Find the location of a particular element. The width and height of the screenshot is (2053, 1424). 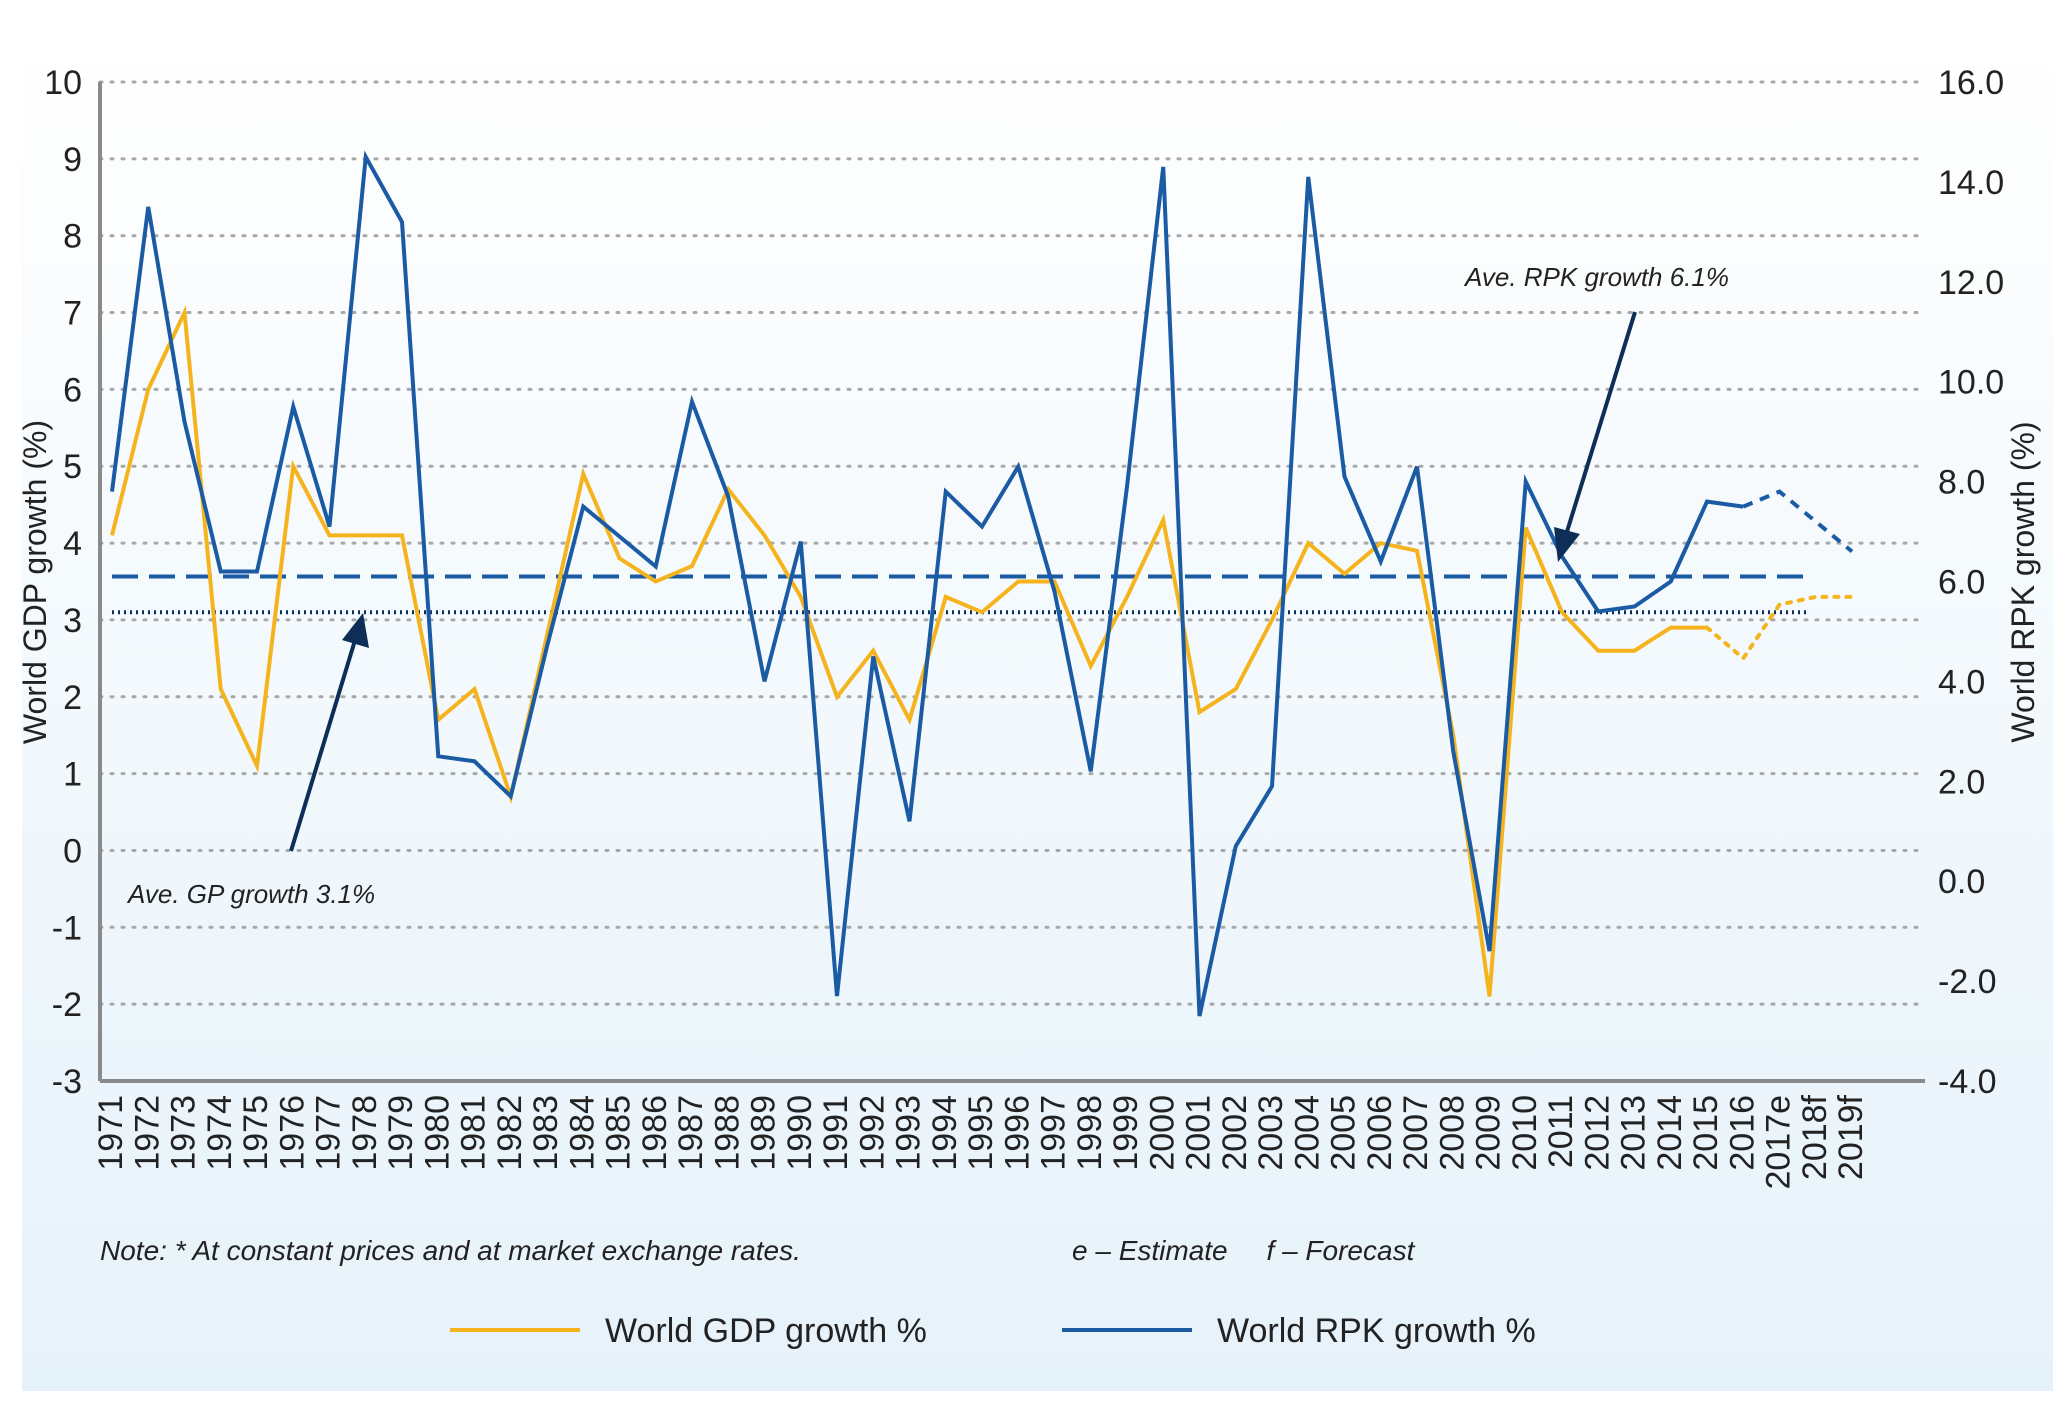

gdp-average-label: Ave. GP growth 3.1% is located at coordinates (250, 894).